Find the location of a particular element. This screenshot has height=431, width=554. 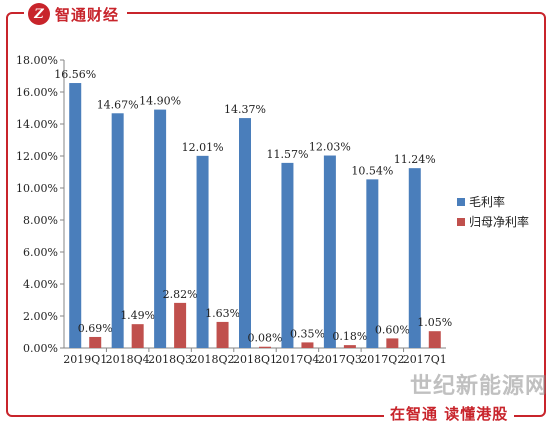

data-label: 14.67% is located at coordinates (118, 104).